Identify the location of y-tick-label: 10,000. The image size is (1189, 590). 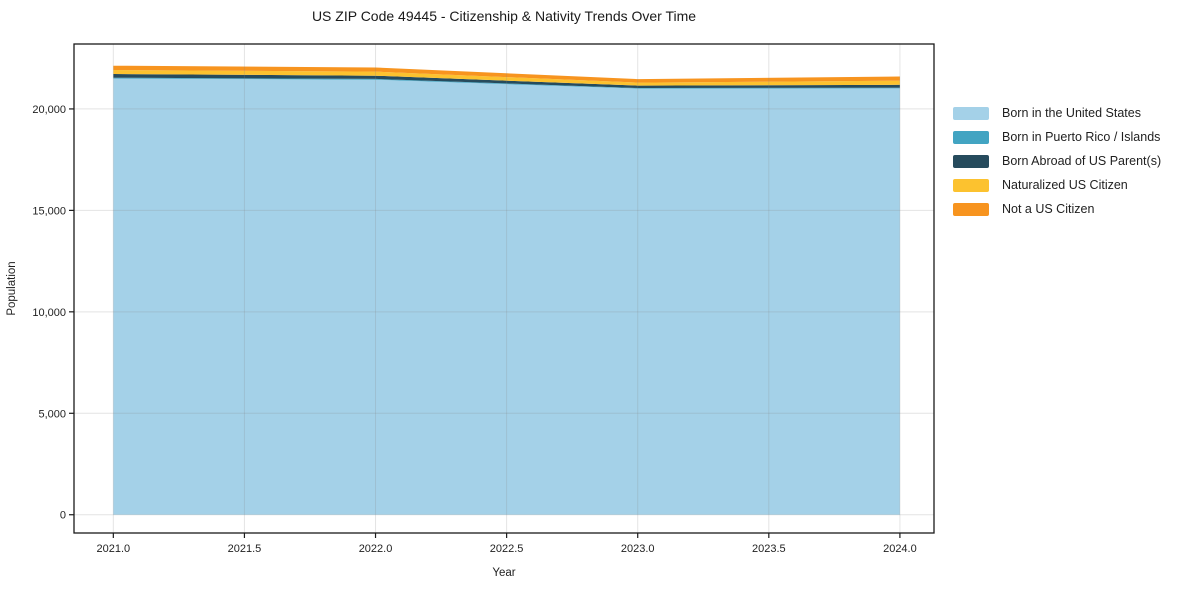
(49, 313).